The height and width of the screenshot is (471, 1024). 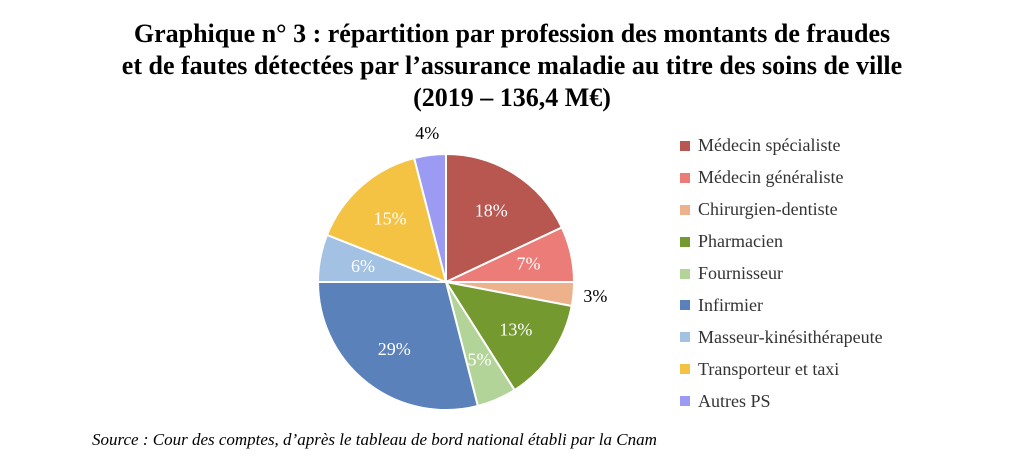 What do you see at coordinates (740, 241) in the screenshot?
I see `legend-label: Pharmacien` at bounding box center [740, 241].